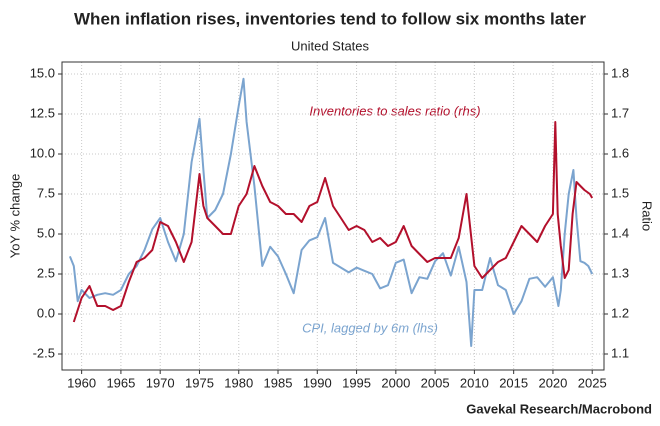 Image resolution: width=660 pixels, height=426 pixels. Describe the element at coordinates (620, 192) in the screenshot. I see `y2-tick-label: 1.5` at that location.